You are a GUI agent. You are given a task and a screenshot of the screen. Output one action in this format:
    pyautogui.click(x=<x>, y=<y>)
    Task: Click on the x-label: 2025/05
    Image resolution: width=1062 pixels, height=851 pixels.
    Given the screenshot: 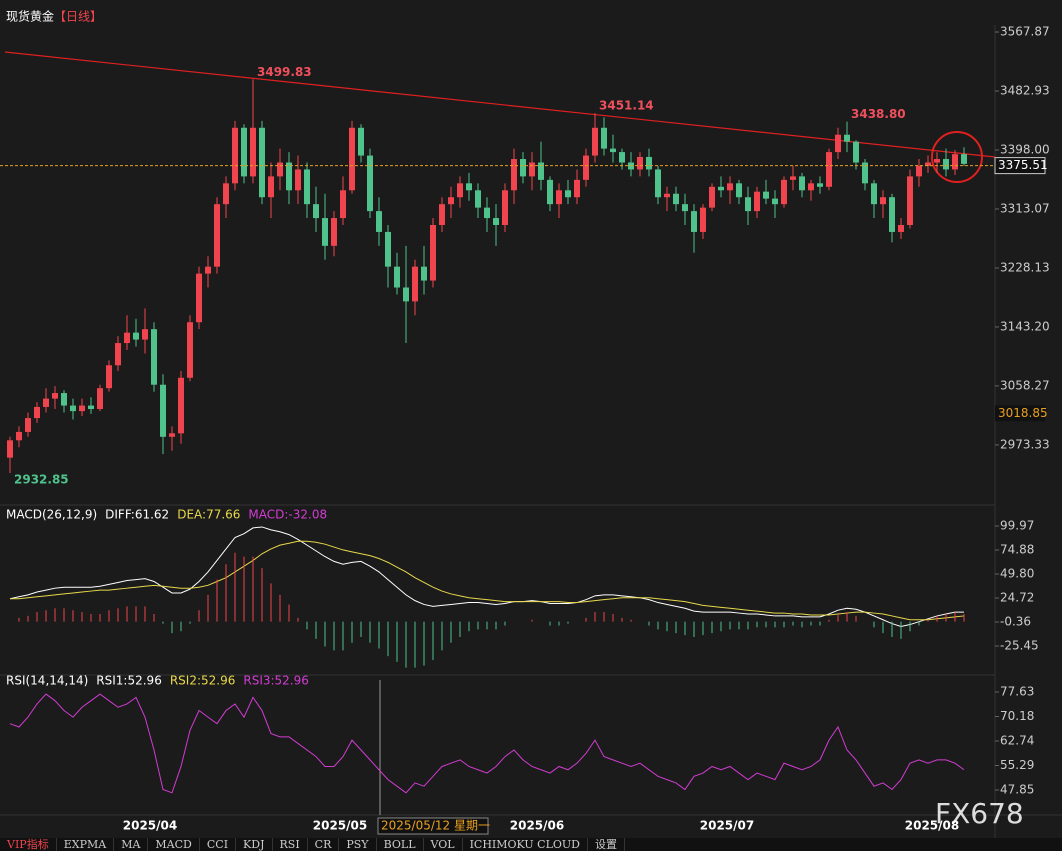 What is the action you would take?
    pyautogui.click(x=340, y=826)
    